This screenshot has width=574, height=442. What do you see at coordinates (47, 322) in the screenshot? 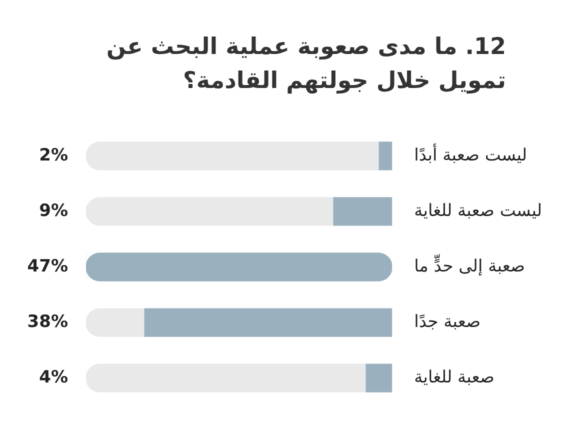
I see `data-label: 38%` at bounding box center [47, 322].